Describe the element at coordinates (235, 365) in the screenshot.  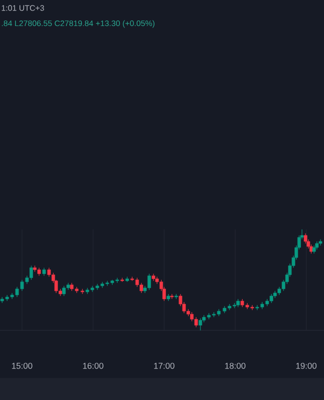
I see `x-tick-label: 18:00` at that location.